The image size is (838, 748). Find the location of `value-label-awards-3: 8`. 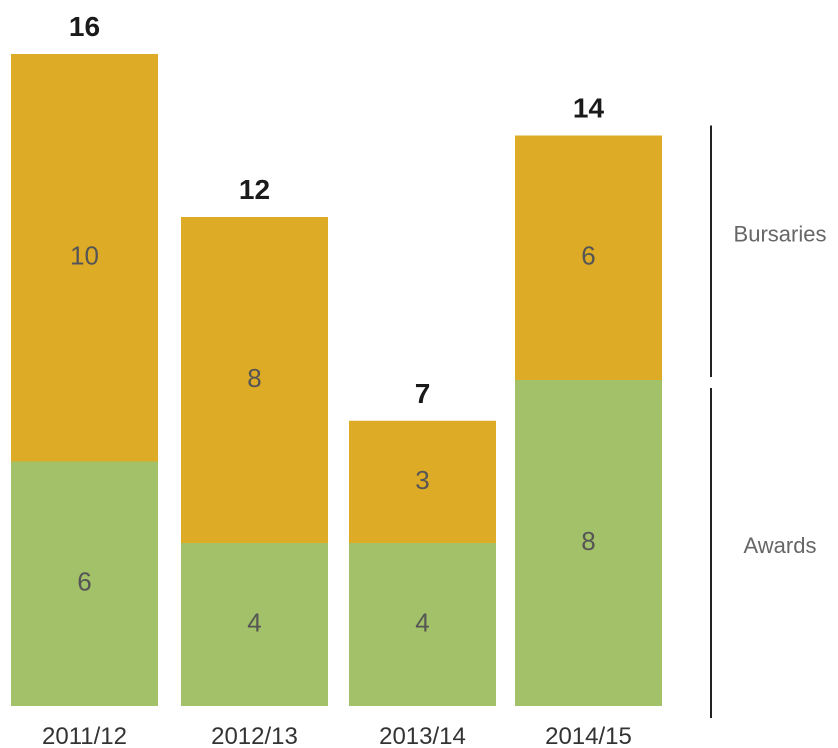

value-label-awards-3: 8 is located at coordinates (588, 541).